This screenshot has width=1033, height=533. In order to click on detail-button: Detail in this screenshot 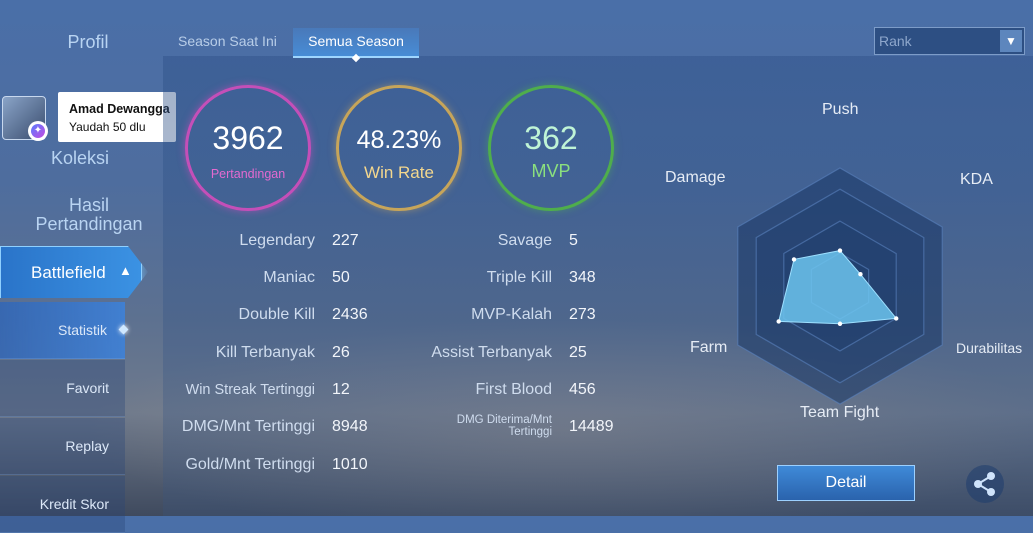, I will do `click(846, 483)`.